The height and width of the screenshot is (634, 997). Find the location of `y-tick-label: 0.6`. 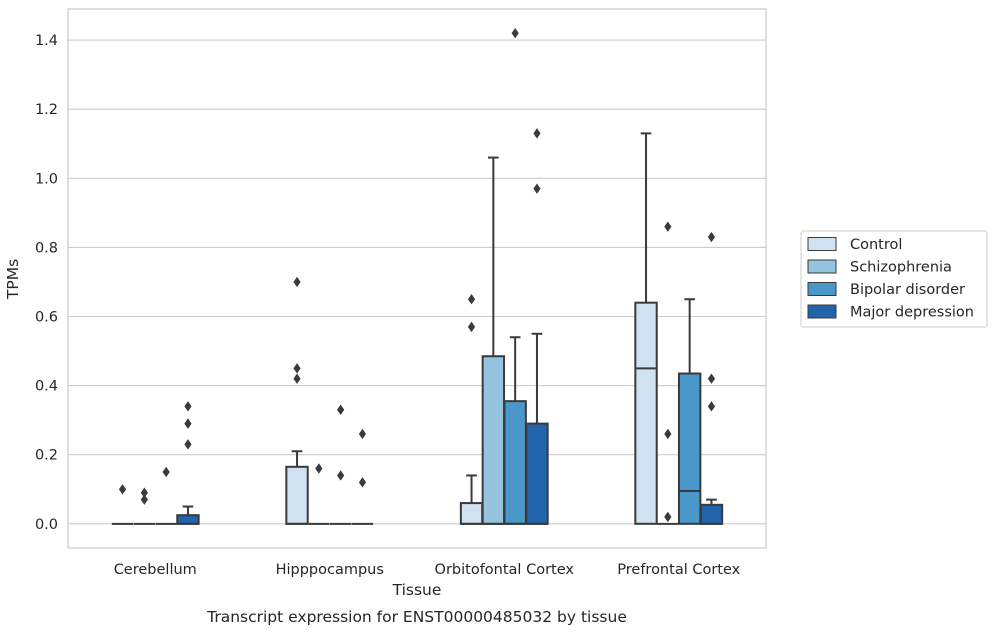

y-tick-label: 0.6 is located at coordinates (46, 318).